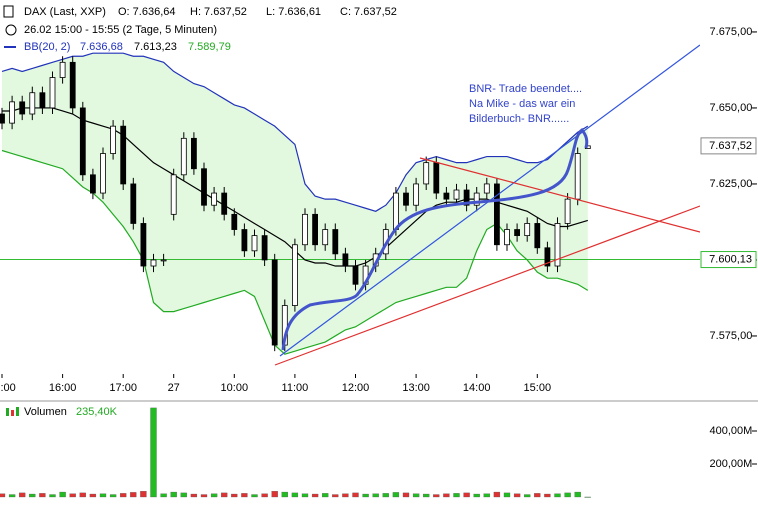 This screenshot has height=505, width=758. Describe the element at coordinates (101, 47) in the screenshot. I see `bb-upper: 7.636,68` at that location.